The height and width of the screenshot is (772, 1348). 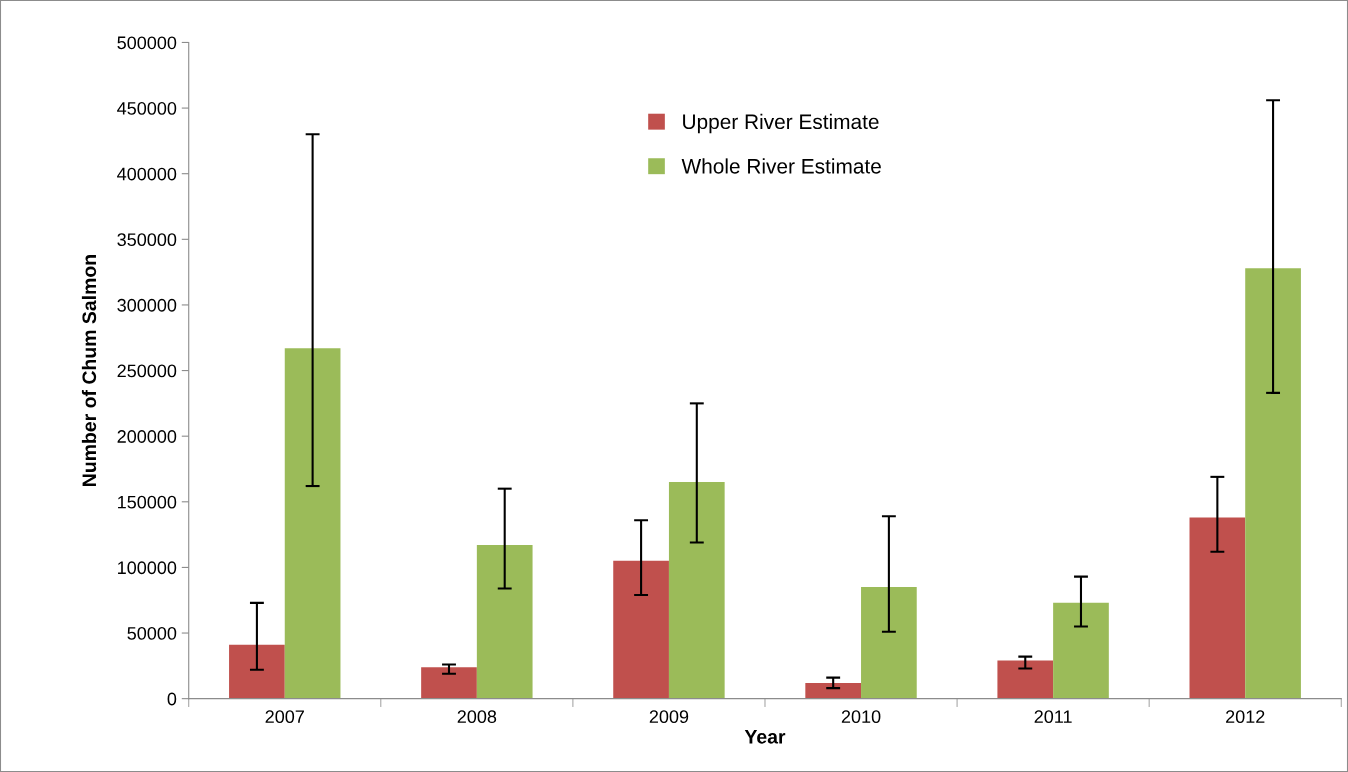 I want to click on y-tick-label: 300000, so click(x=147, y=305).